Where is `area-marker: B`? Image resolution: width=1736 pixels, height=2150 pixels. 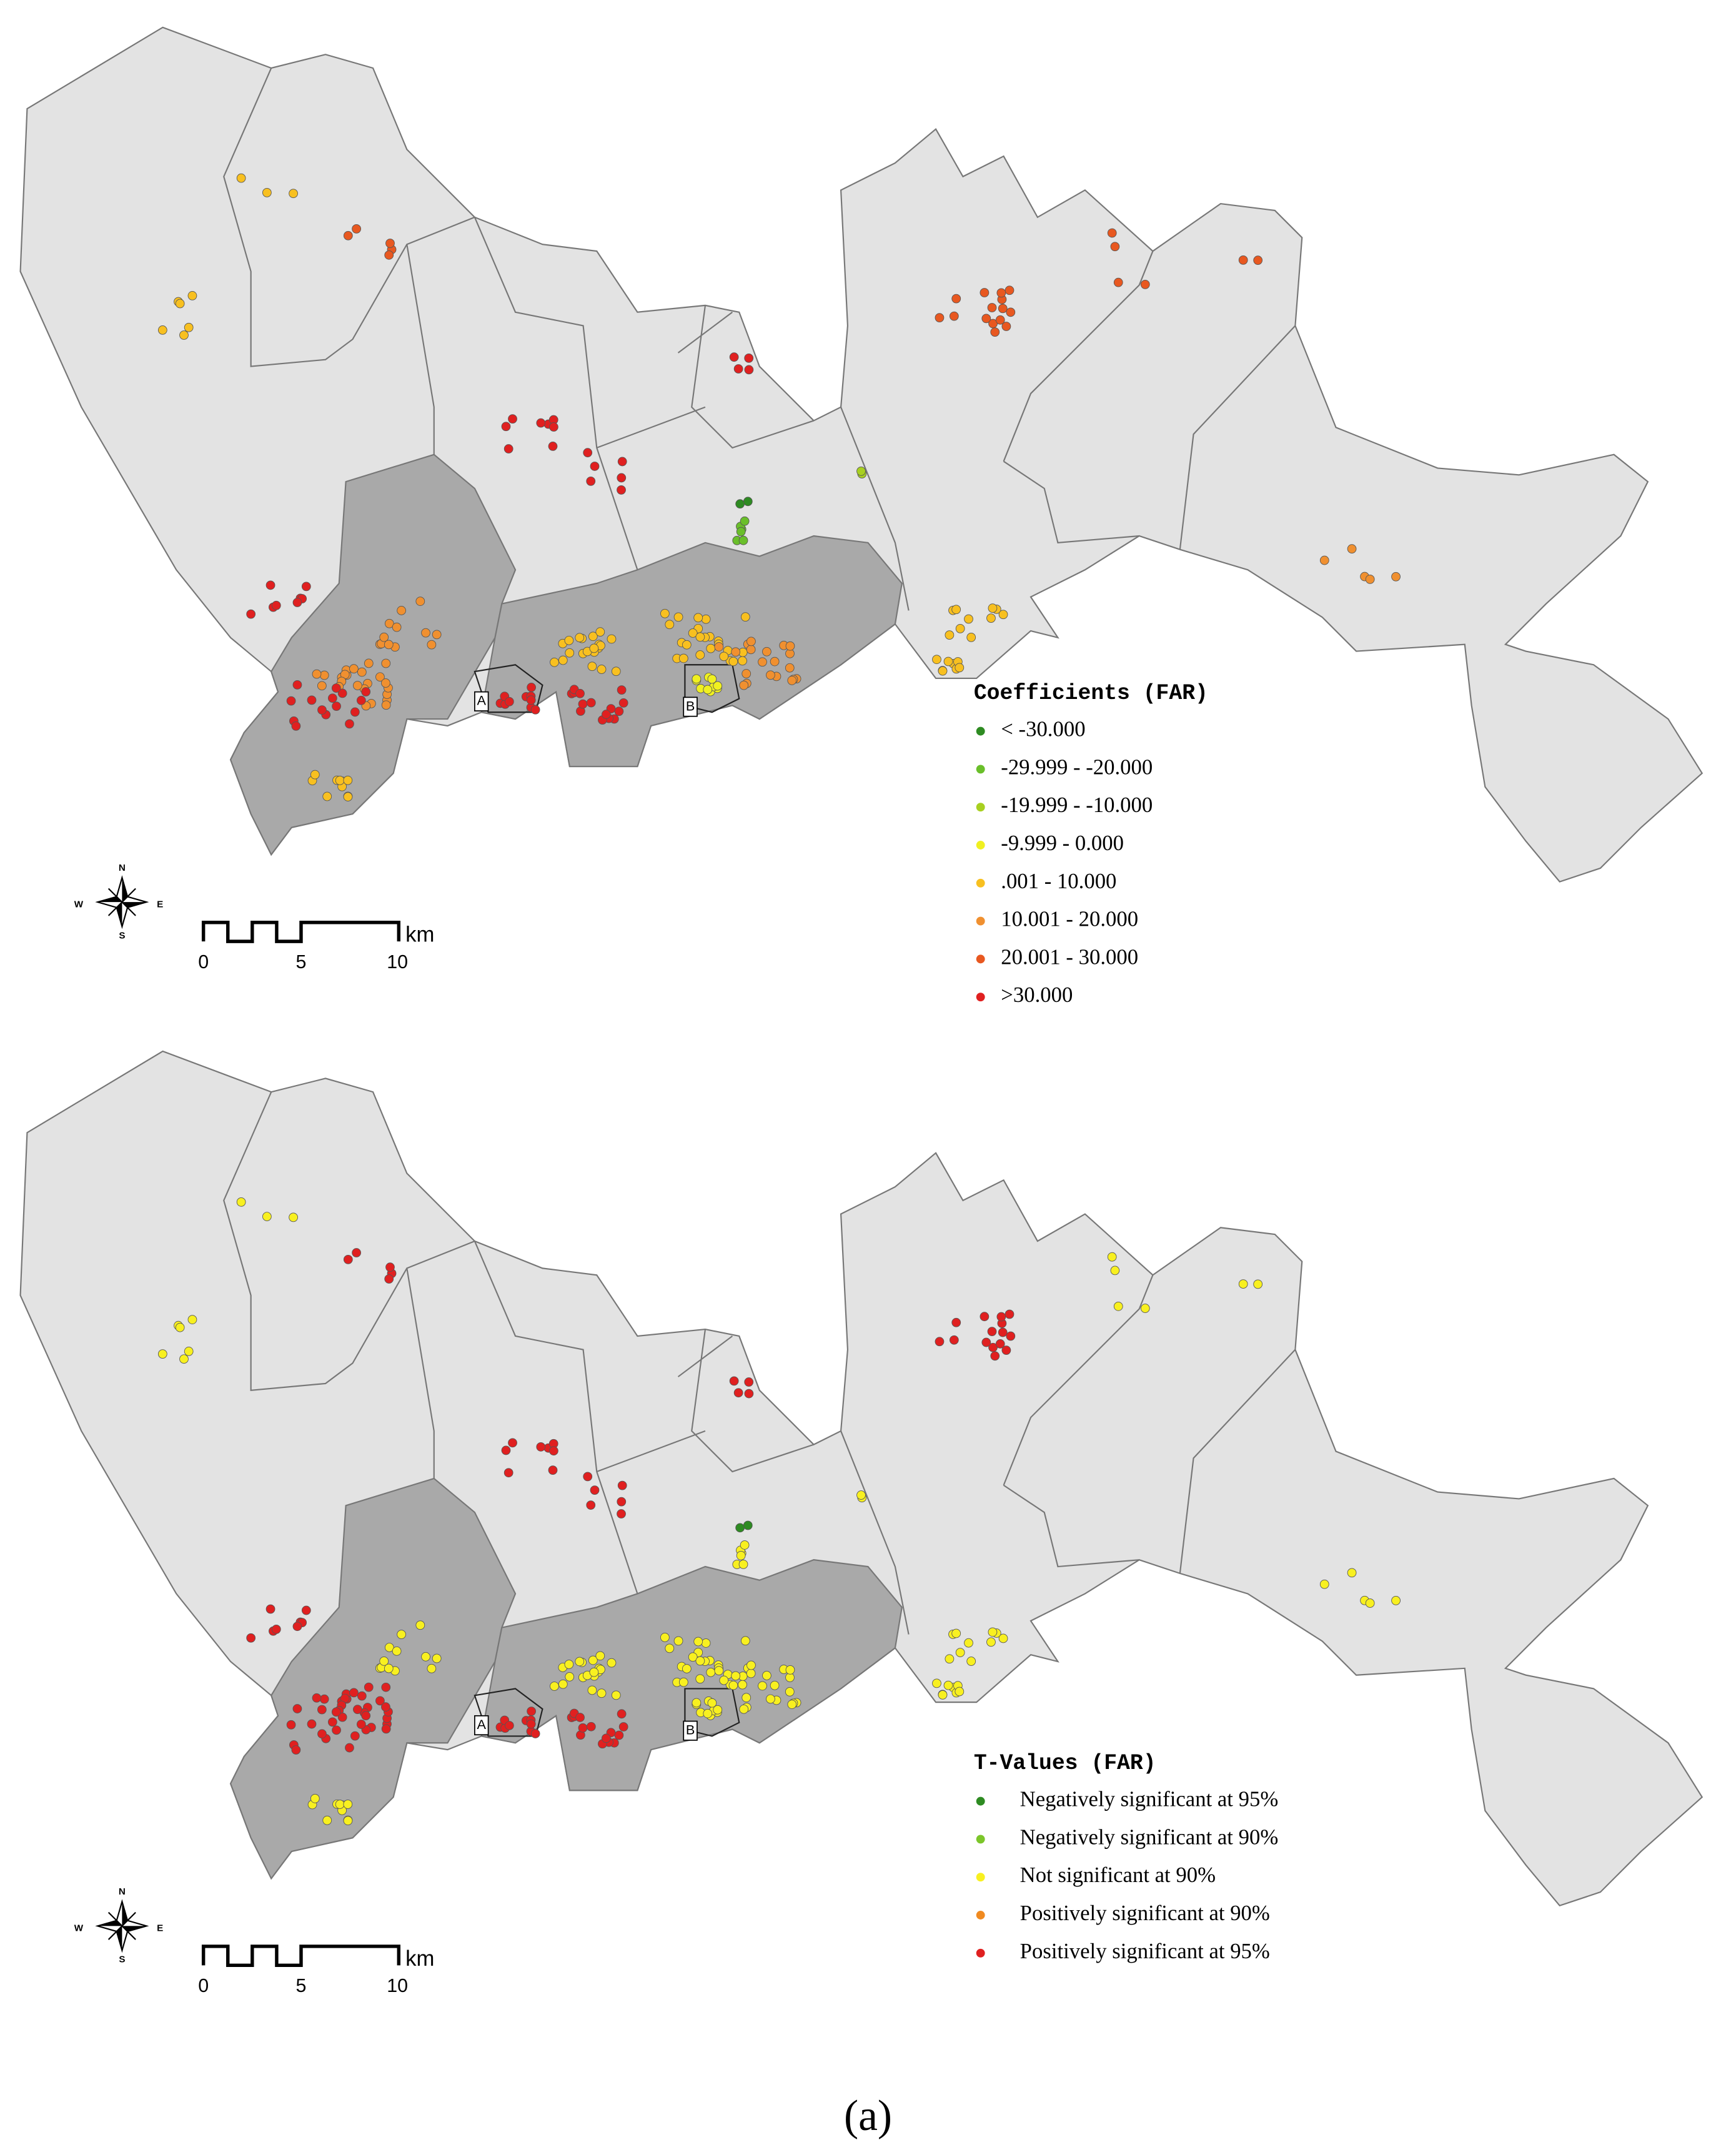
area-marker: B is located at coordinates (691, 706).